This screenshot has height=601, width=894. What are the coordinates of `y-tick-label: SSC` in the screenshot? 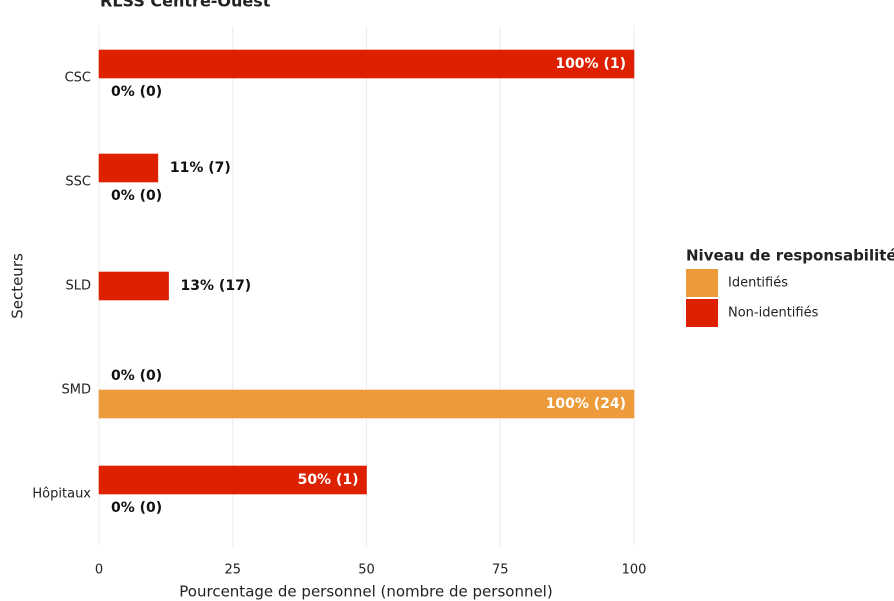 It's located at (78, 182).